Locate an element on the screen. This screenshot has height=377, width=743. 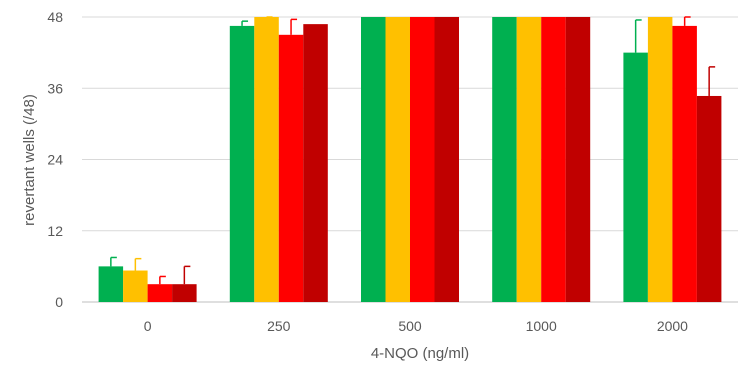
x-tick-label: 500 is located at coordinates (410, 326).